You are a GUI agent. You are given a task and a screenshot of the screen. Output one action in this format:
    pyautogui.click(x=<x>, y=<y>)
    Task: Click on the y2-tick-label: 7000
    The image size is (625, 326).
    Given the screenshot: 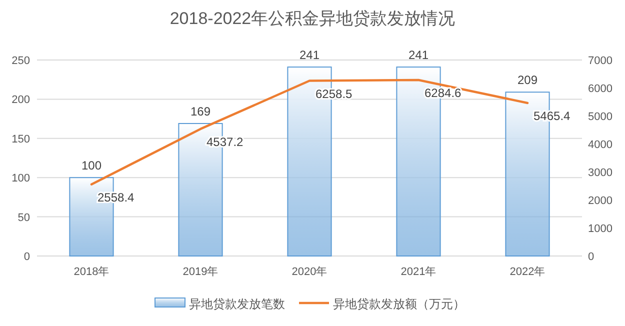 What is the action you would take?
    pyautogui.click(x=600, y=61)
    